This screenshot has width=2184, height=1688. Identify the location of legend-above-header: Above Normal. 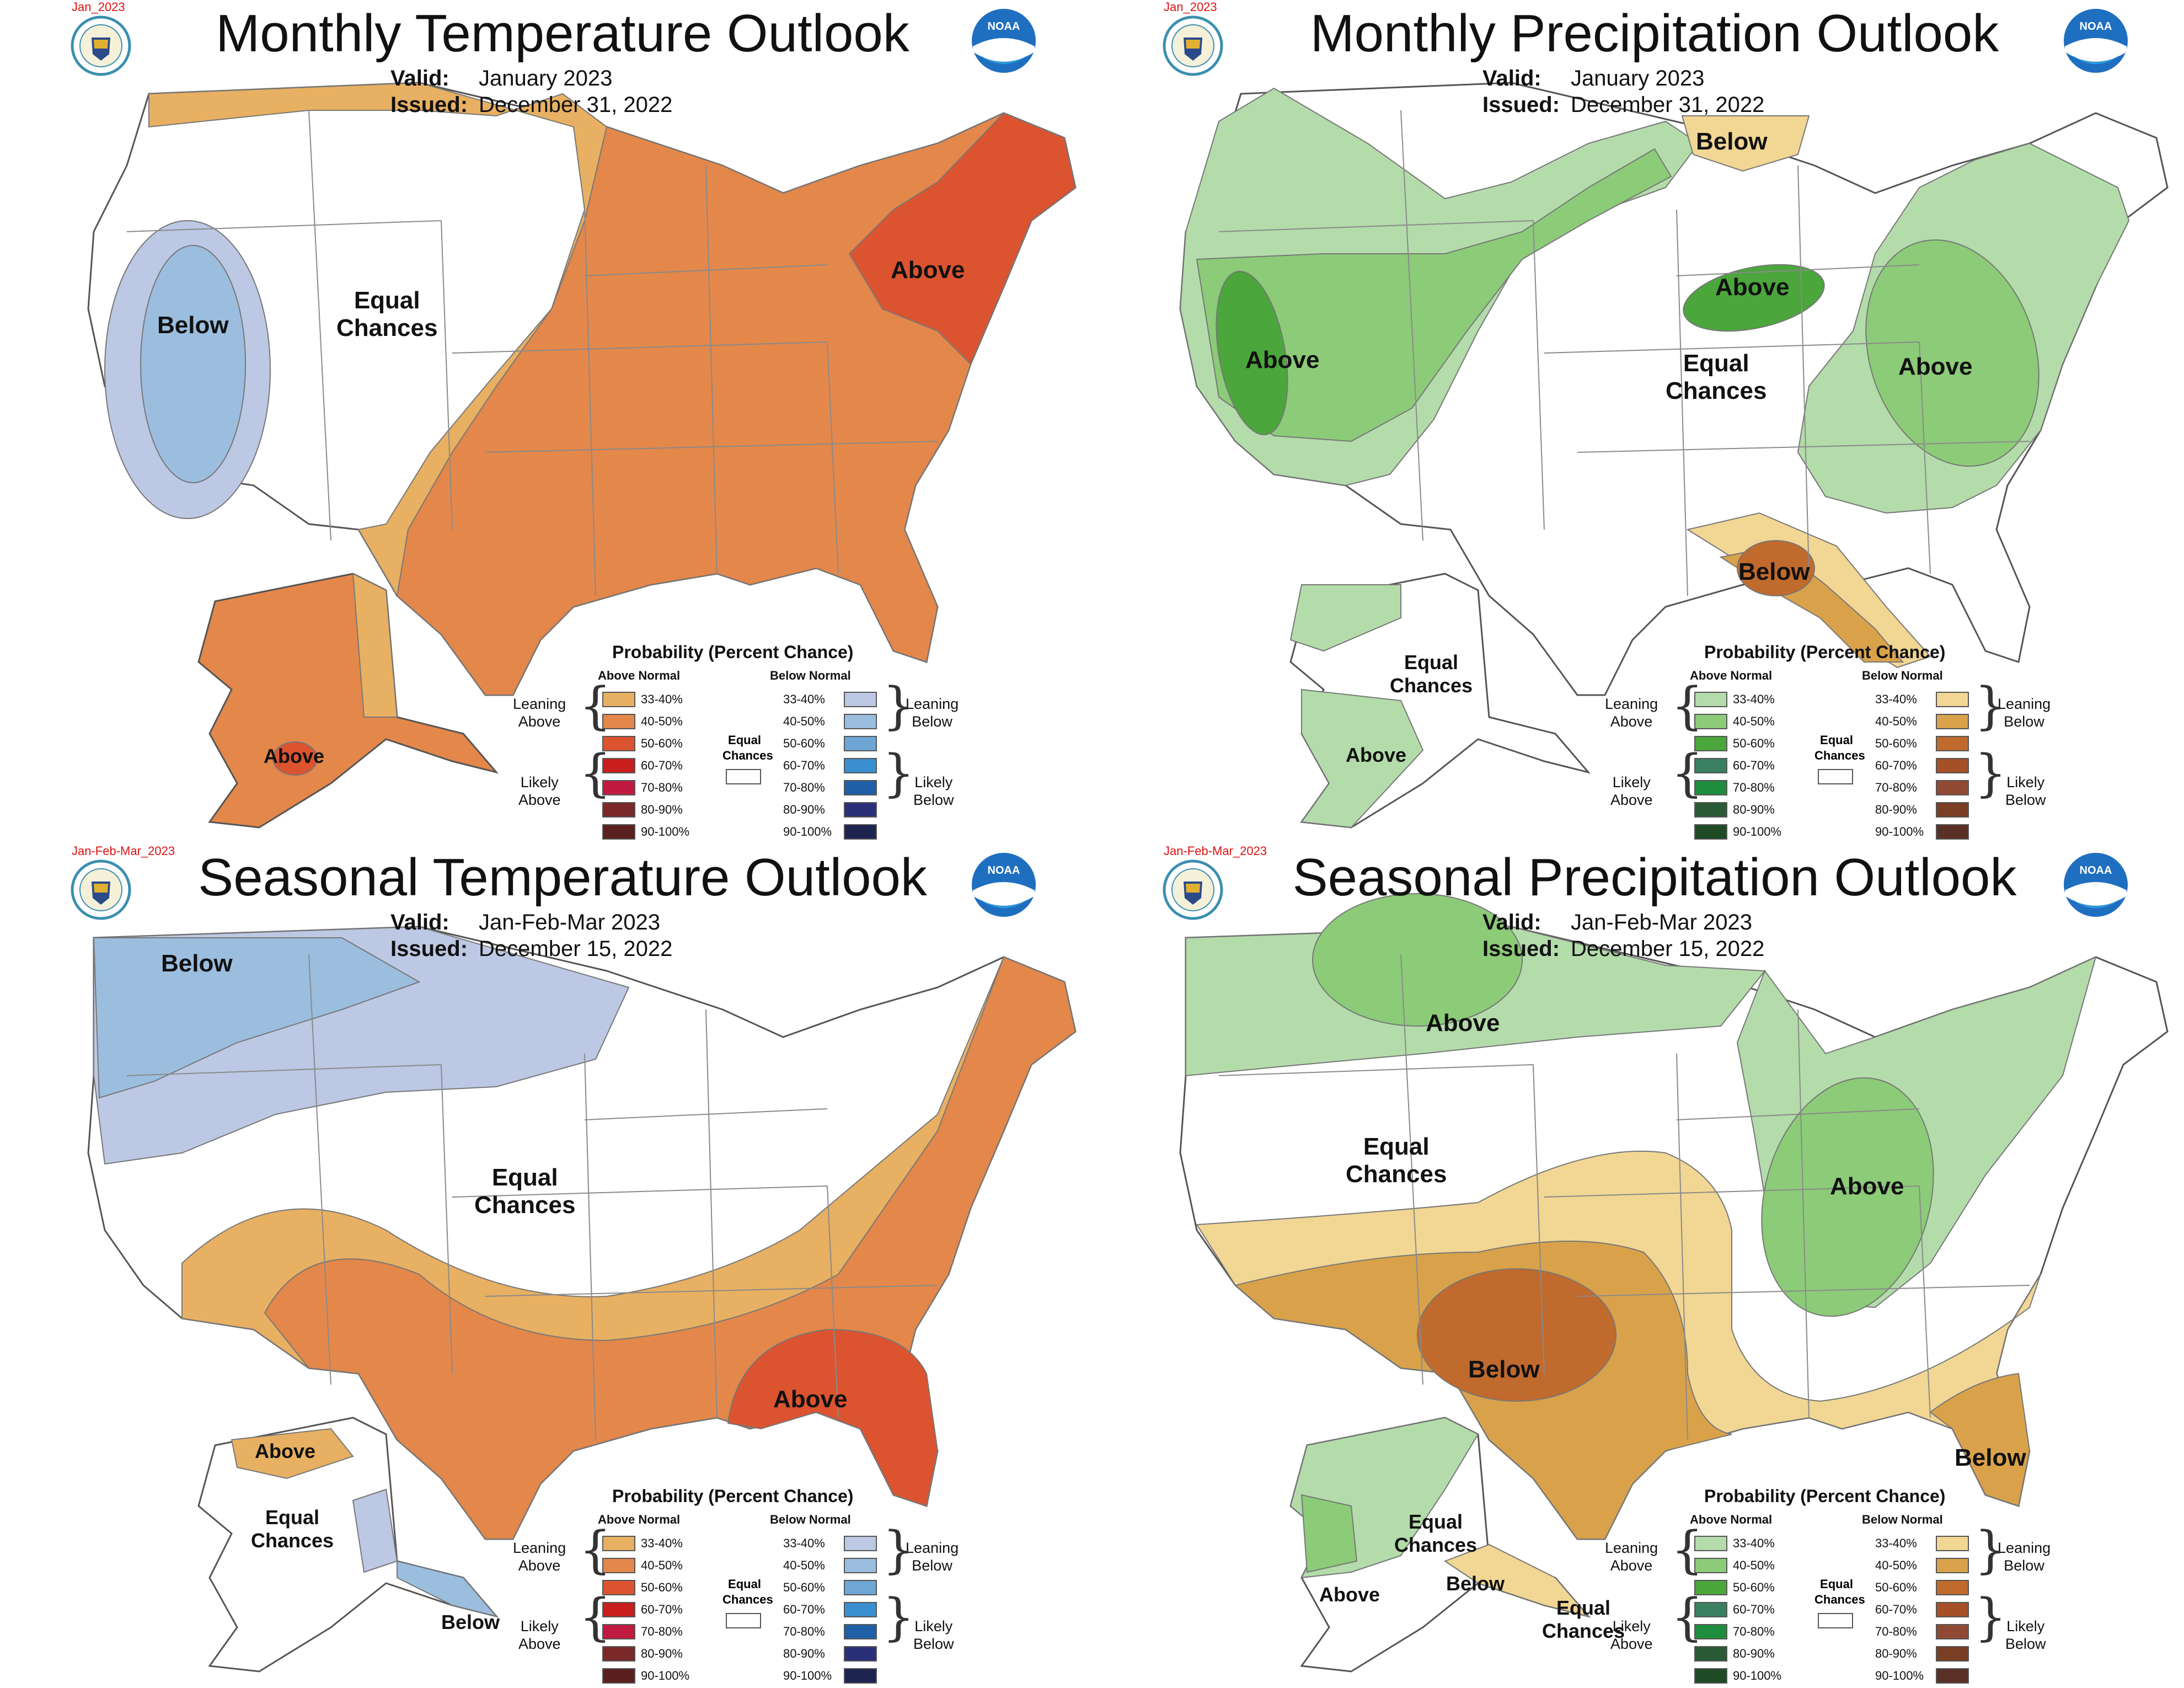
(1731, 675).